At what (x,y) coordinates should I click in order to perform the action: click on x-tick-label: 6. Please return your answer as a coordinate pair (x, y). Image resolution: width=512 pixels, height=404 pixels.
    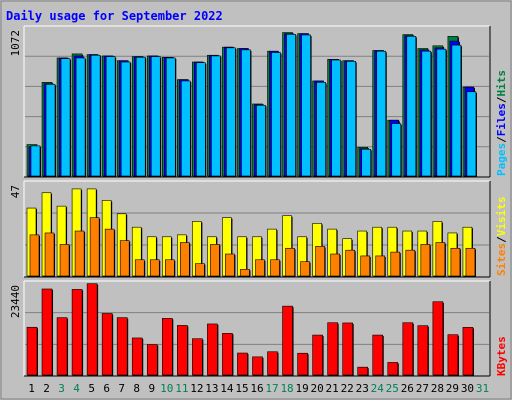
    Looking at the image, I should click on (106, 388).